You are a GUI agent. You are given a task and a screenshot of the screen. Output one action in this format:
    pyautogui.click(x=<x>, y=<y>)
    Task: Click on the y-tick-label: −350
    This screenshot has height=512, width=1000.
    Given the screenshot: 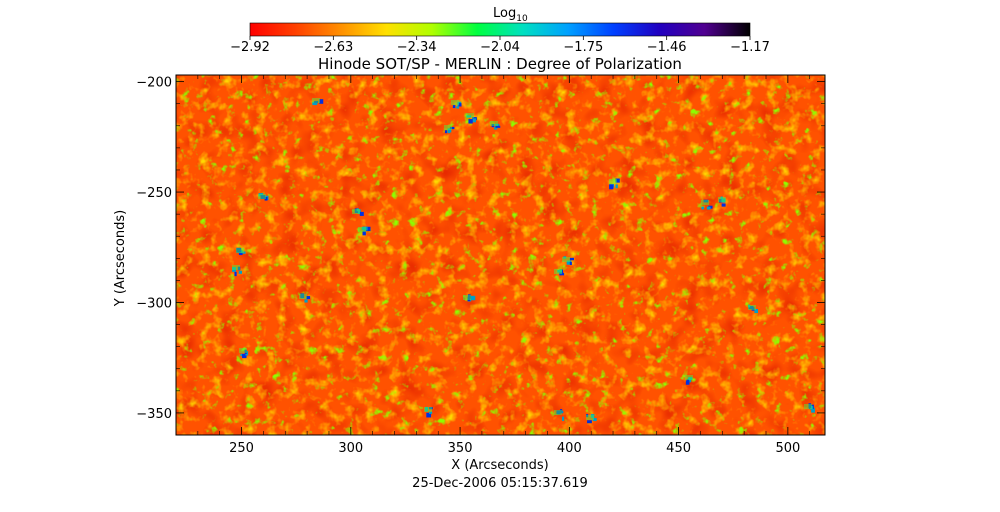 What is the action you would take?
    pyautogui.click(x=154, y=414)
    